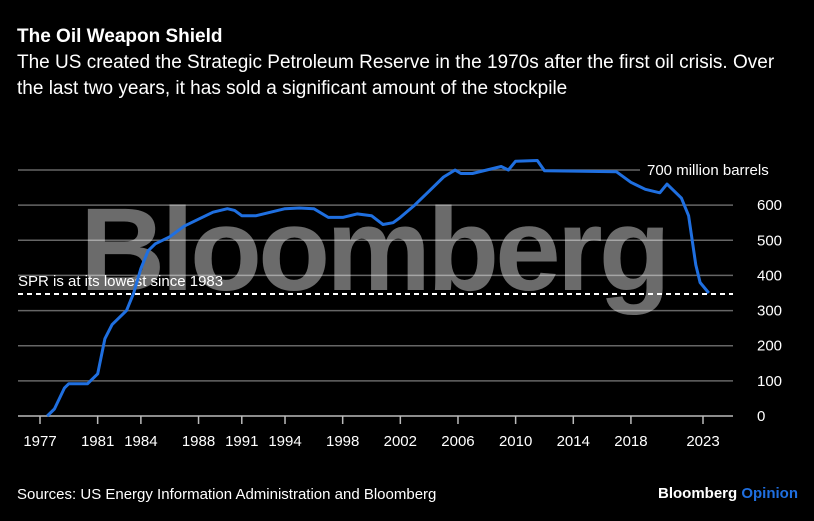  What do you see at coordinates (573, 441) in the screenshot?
I see `x-tick-label: 2014` at bounding box center [573, 441].